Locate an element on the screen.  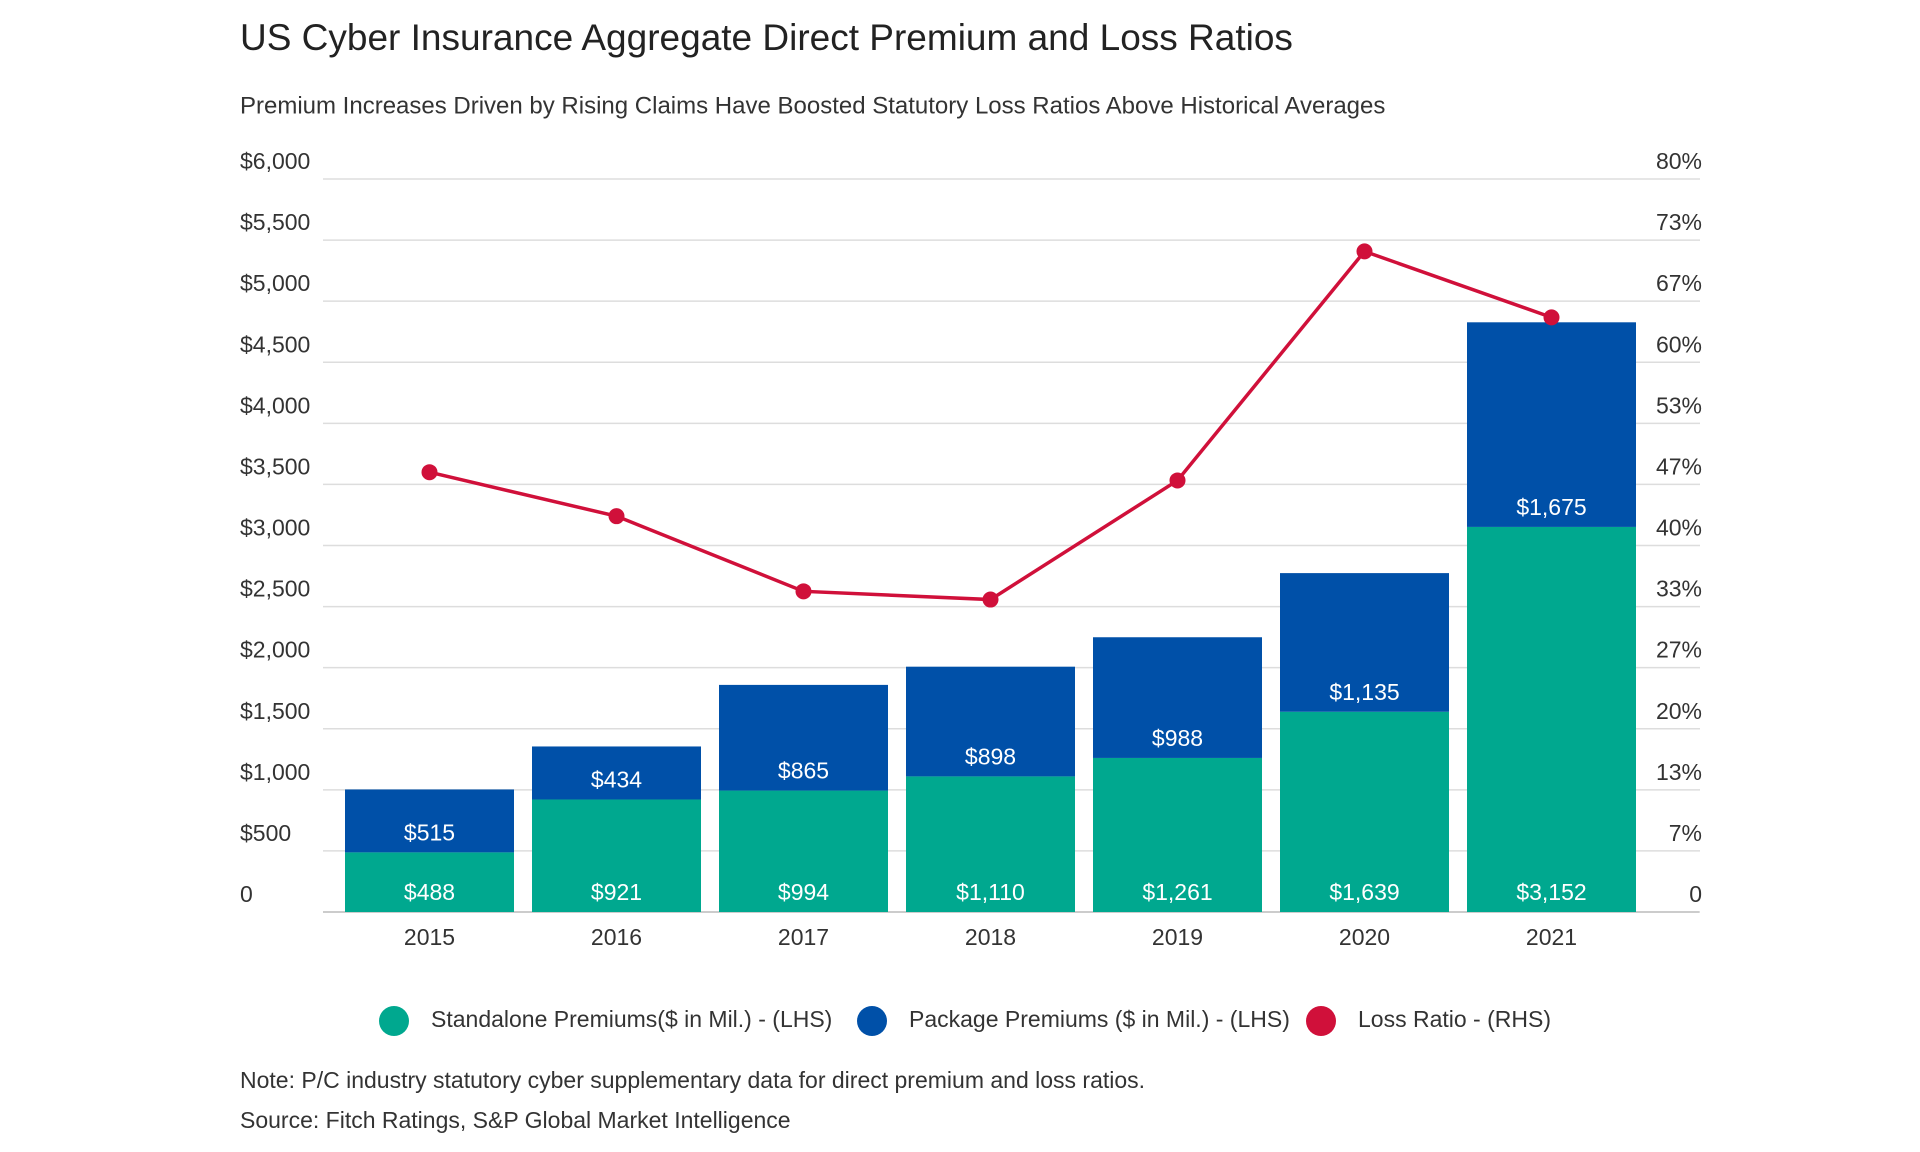
x-tick-label: 2018 is located at coordinates (990, 937).